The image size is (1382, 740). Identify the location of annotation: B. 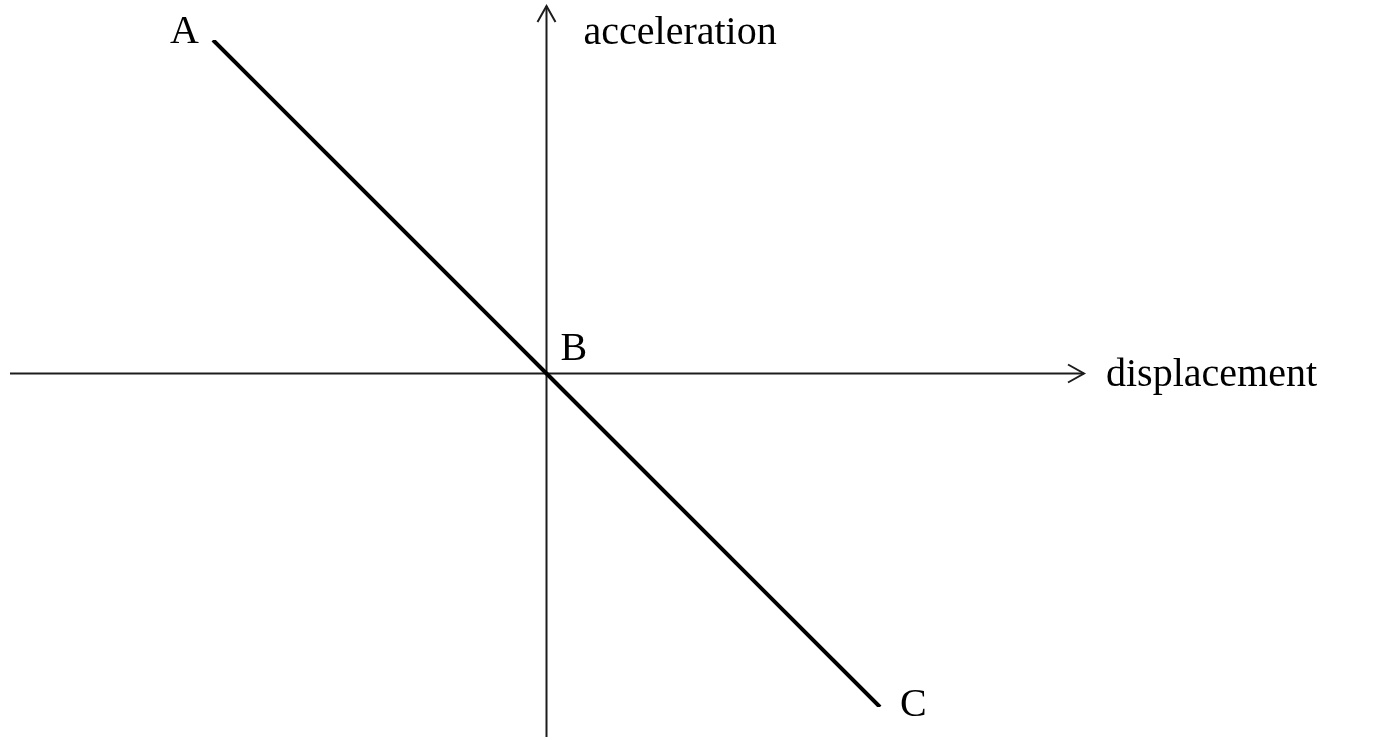
(574, 346).